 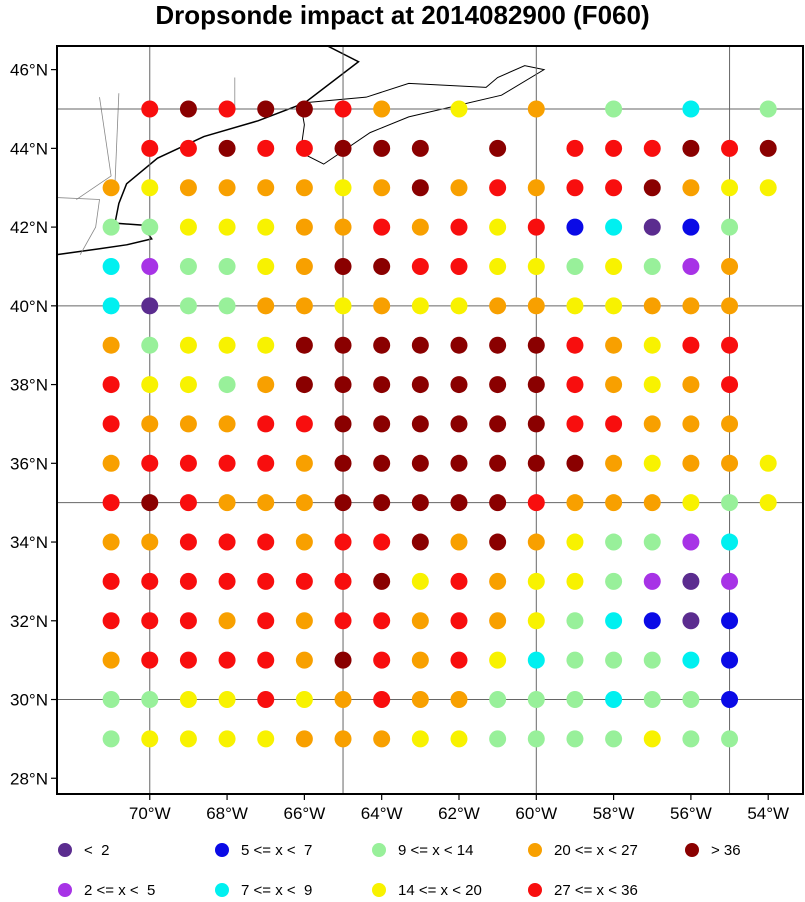 What do you see at coordinates (536, 813) in the screenshot?
I see `x-tick-label: 60°W` at bounding box center [536, 813].